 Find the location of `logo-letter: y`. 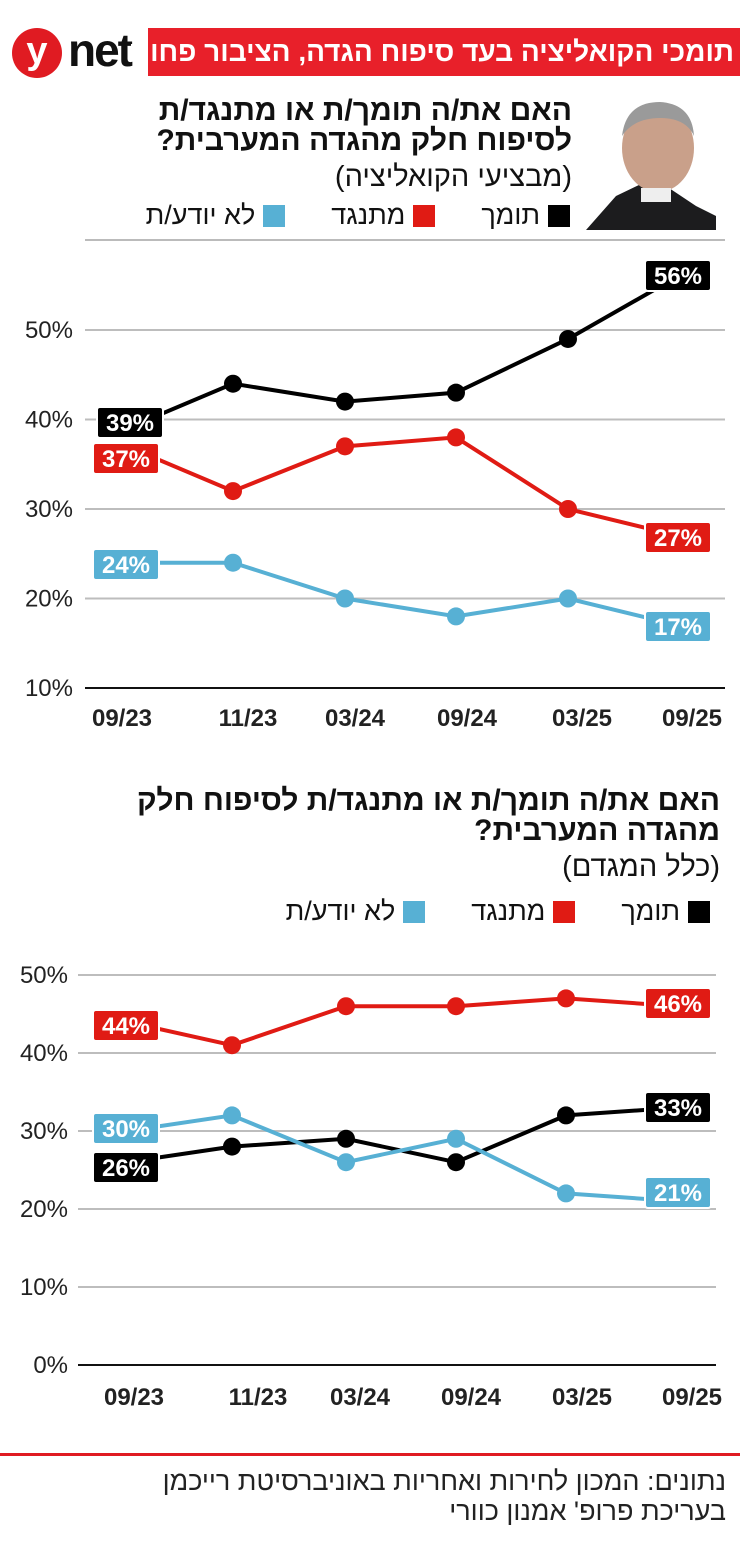

logo-letter: y is located at coordinates (37, 51).